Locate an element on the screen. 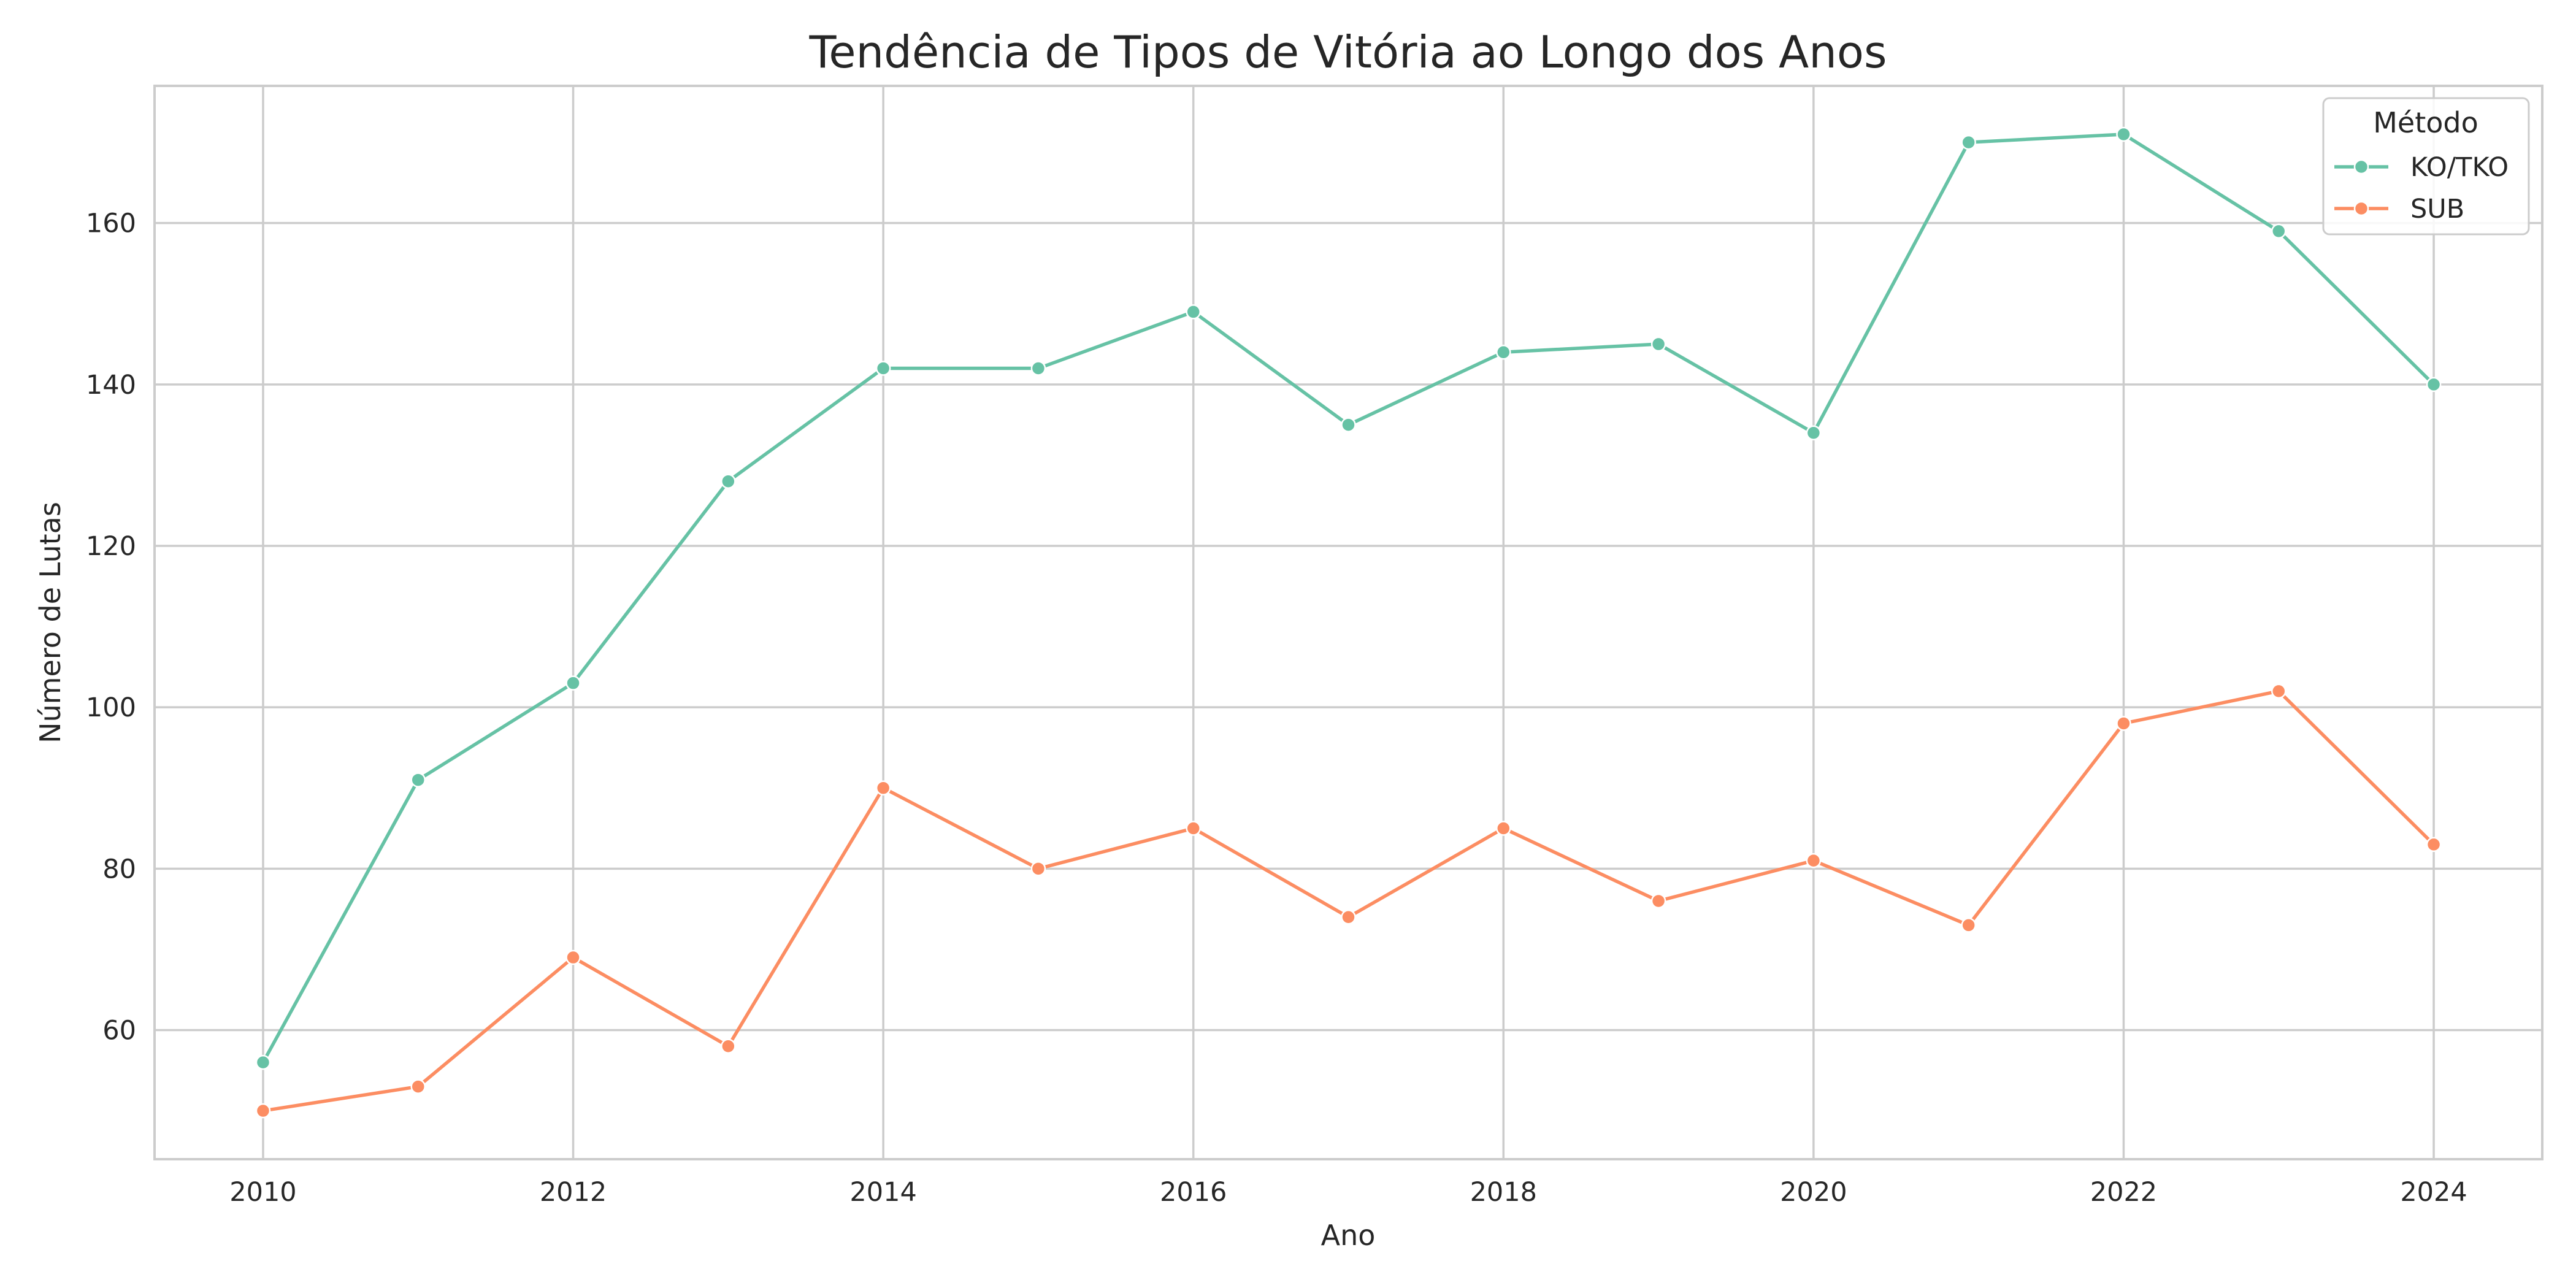 The image size is (2576, 1288). legend: Método KO/TKO SUB is located at coordinates (2426, 166).